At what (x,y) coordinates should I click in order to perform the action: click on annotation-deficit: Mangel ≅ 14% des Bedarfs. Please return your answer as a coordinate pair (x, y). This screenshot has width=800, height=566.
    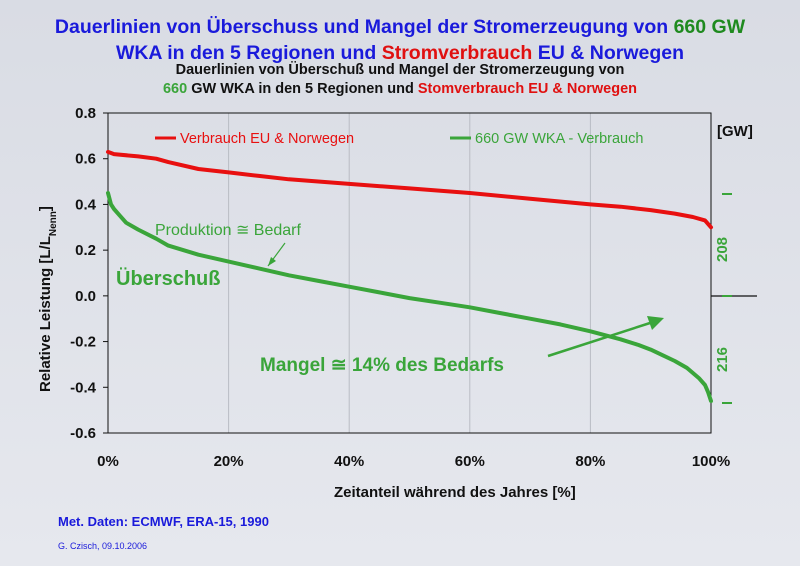
    Looking at the image, I should click on (382, 365).